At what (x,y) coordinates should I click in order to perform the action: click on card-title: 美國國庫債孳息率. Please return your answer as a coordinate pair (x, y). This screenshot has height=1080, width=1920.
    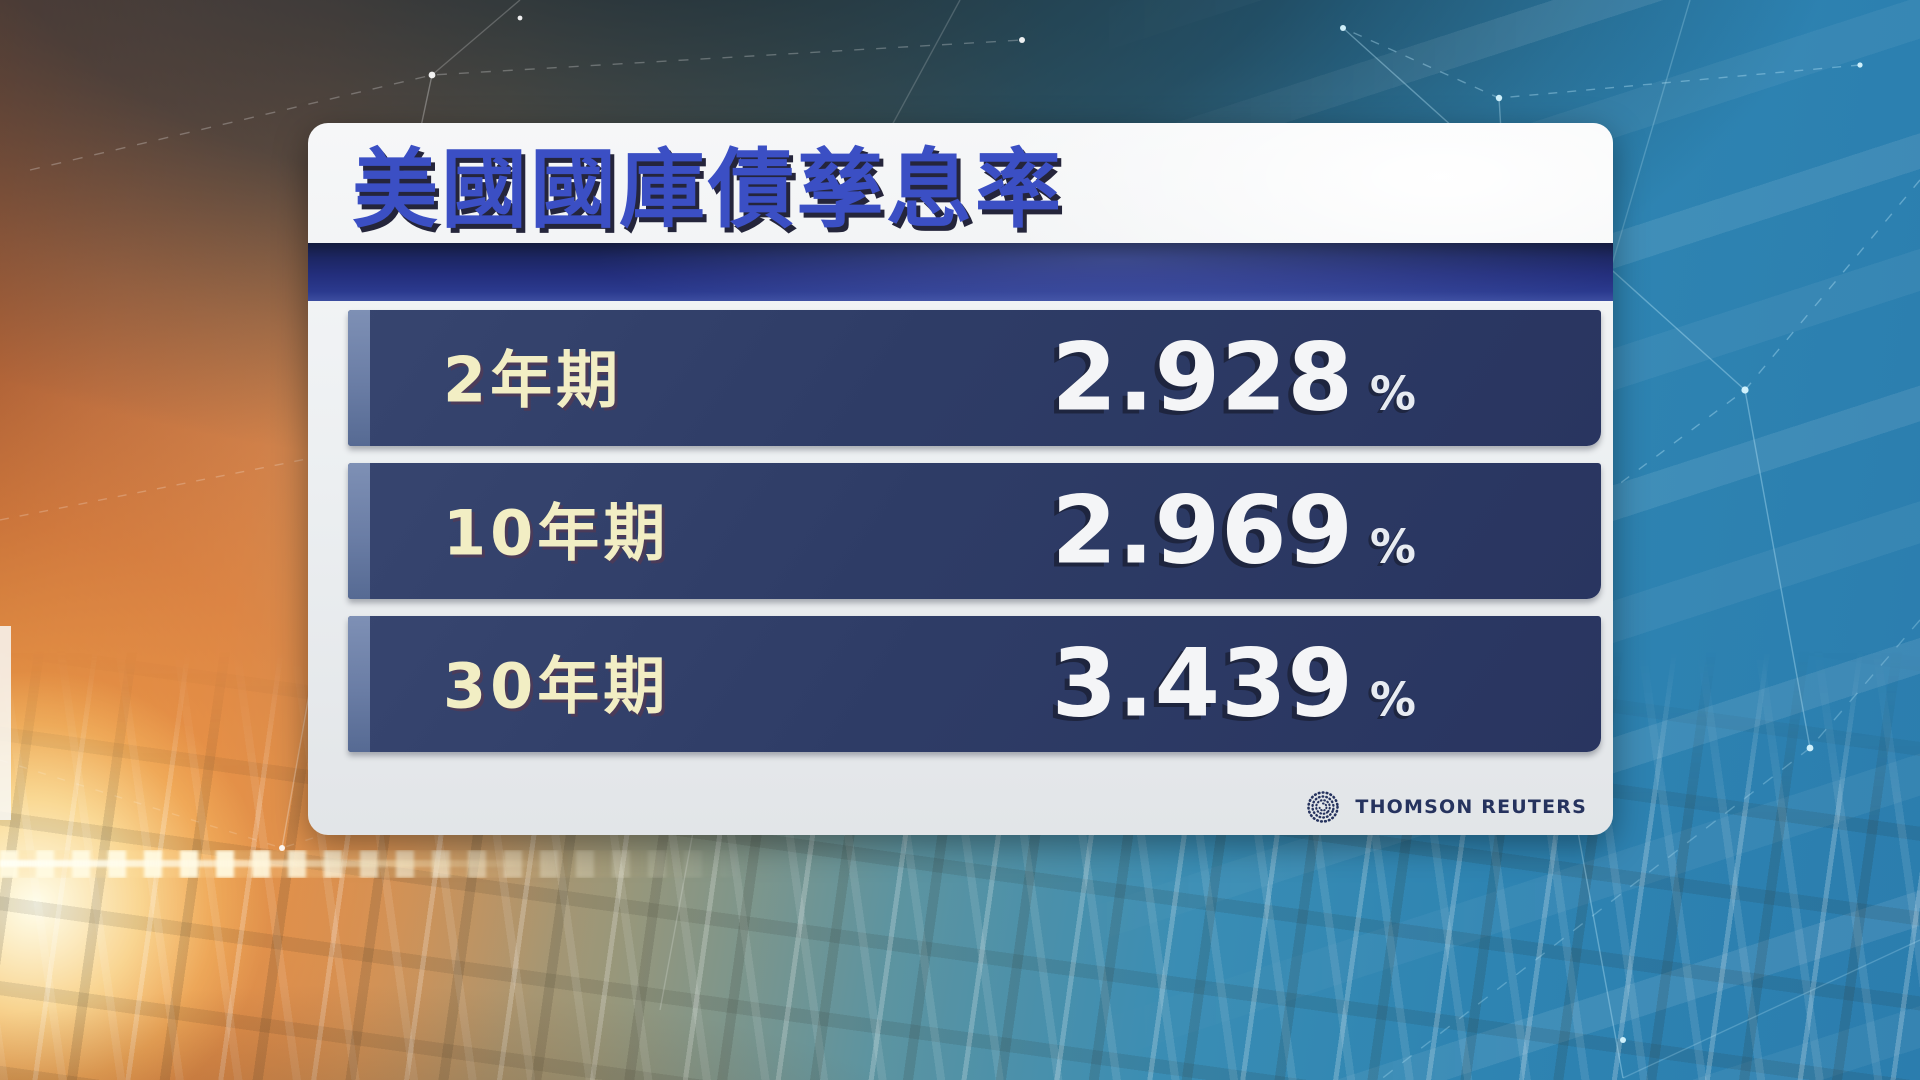
    Looking at the image, I should click on (708, 190).